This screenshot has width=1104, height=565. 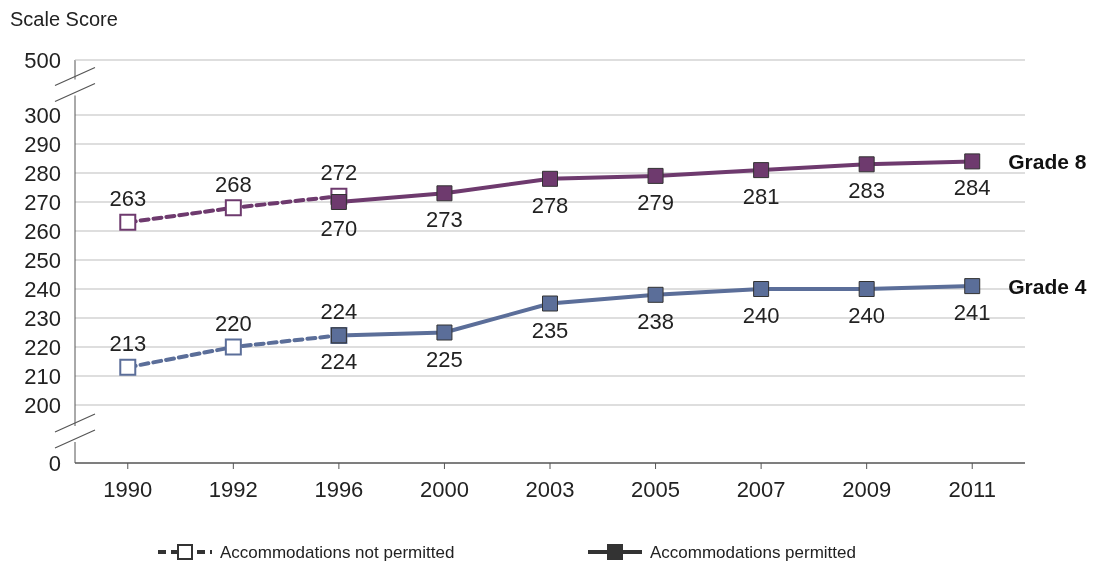 I want to click on y-tick-label: 220, so click(x=42, y=347).